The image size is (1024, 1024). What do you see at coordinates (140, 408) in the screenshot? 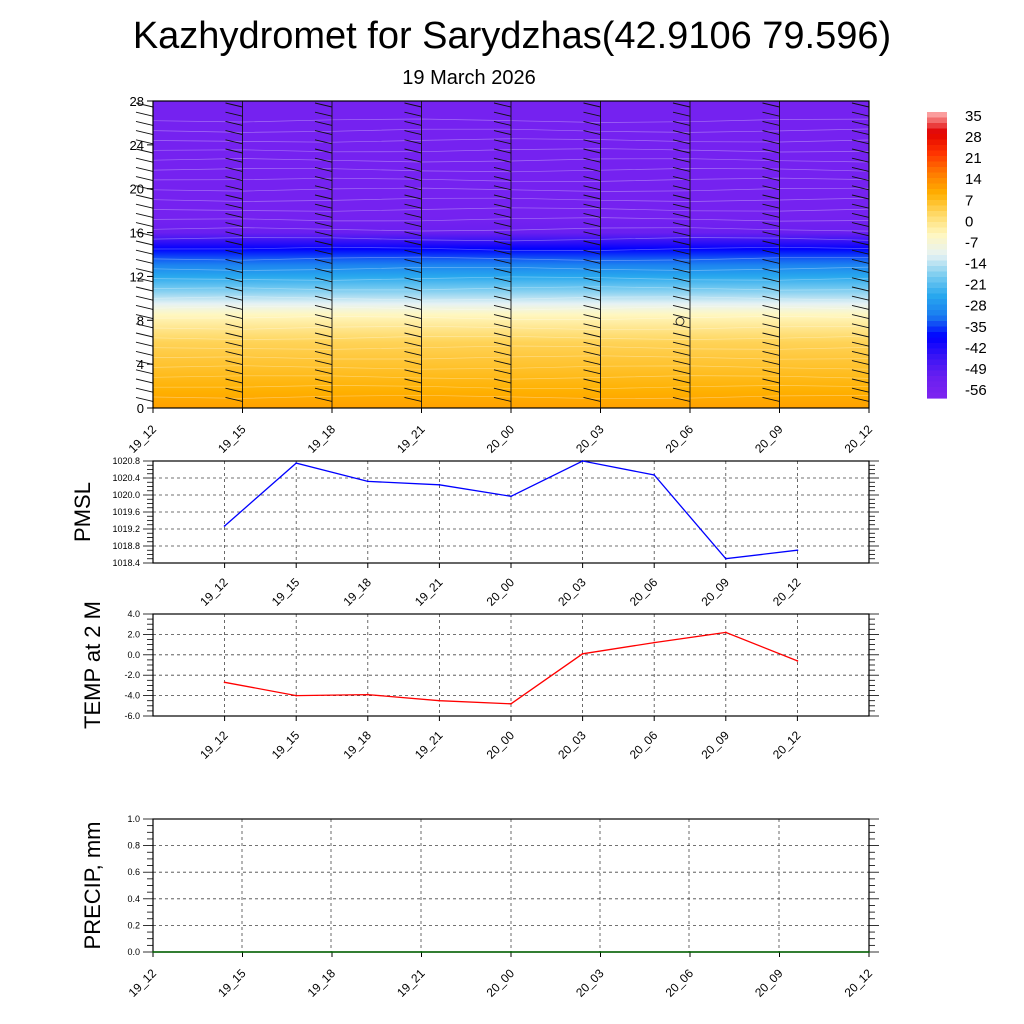
I see `y-tick-label: 0` at bounding box center [140, 408].